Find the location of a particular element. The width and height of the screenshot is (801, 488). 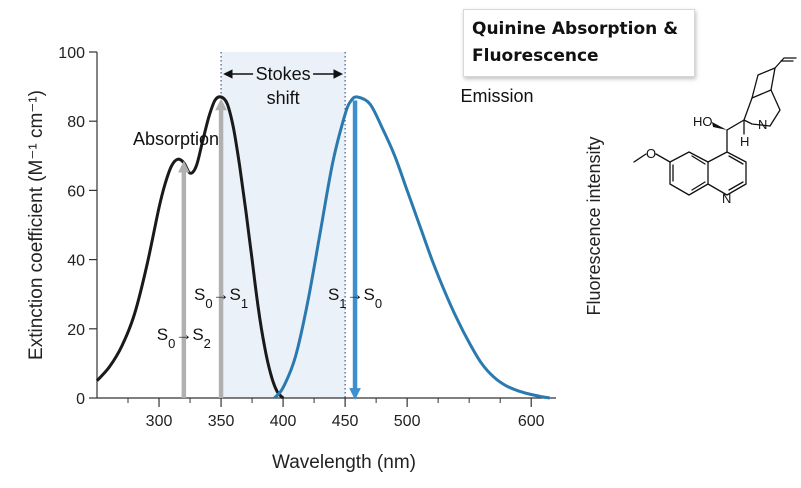

quinine-structure is located at coordinates (715, 126).